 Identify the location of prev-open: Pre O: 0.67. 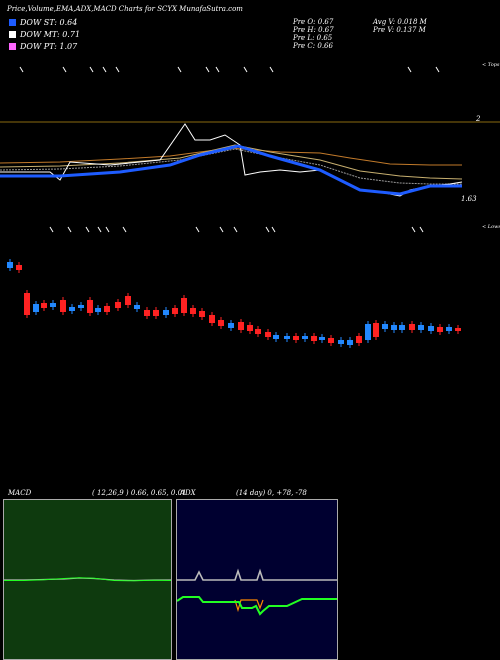
(313, 22).